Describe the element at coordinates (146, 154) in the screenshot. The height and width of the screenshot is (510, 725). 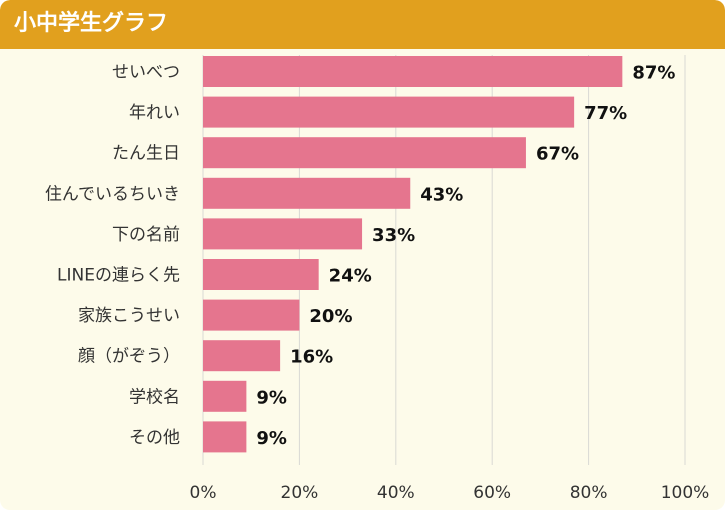
I see `category-label: たん生日` at that location.